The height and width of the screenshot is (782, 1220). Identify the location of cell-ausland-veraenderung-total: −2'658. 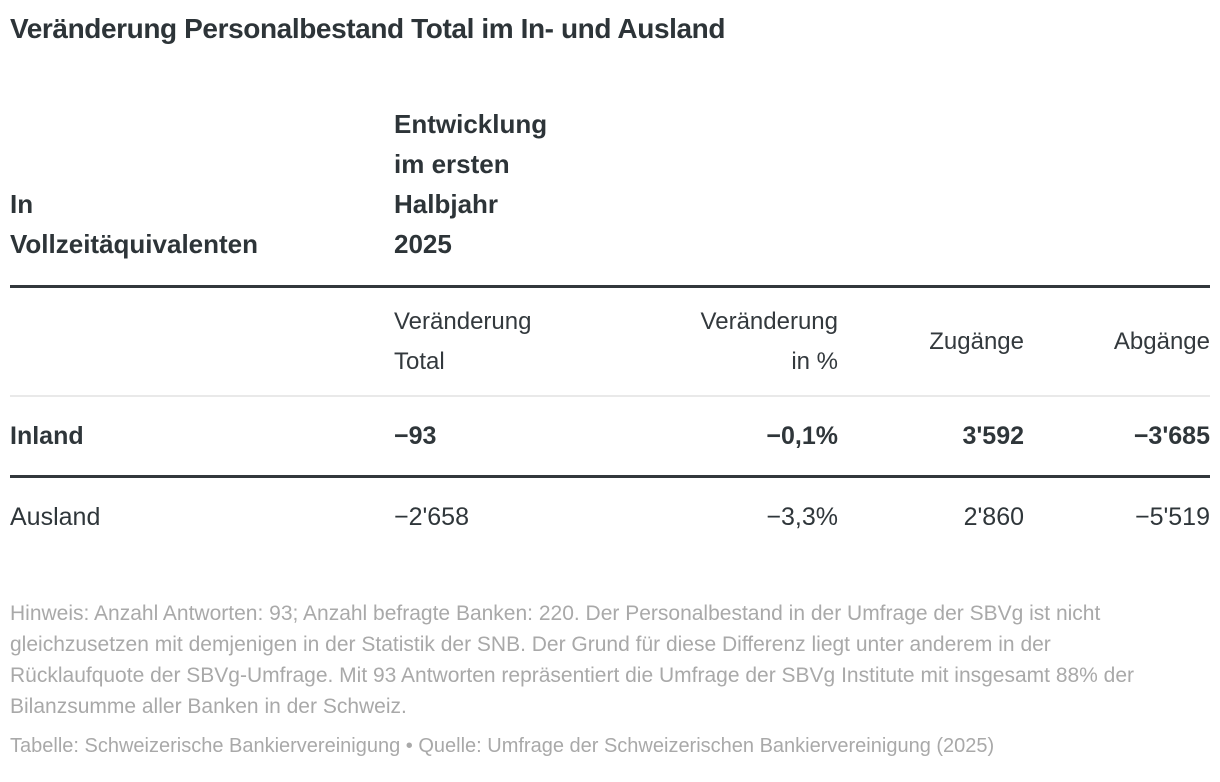
(431, 517).